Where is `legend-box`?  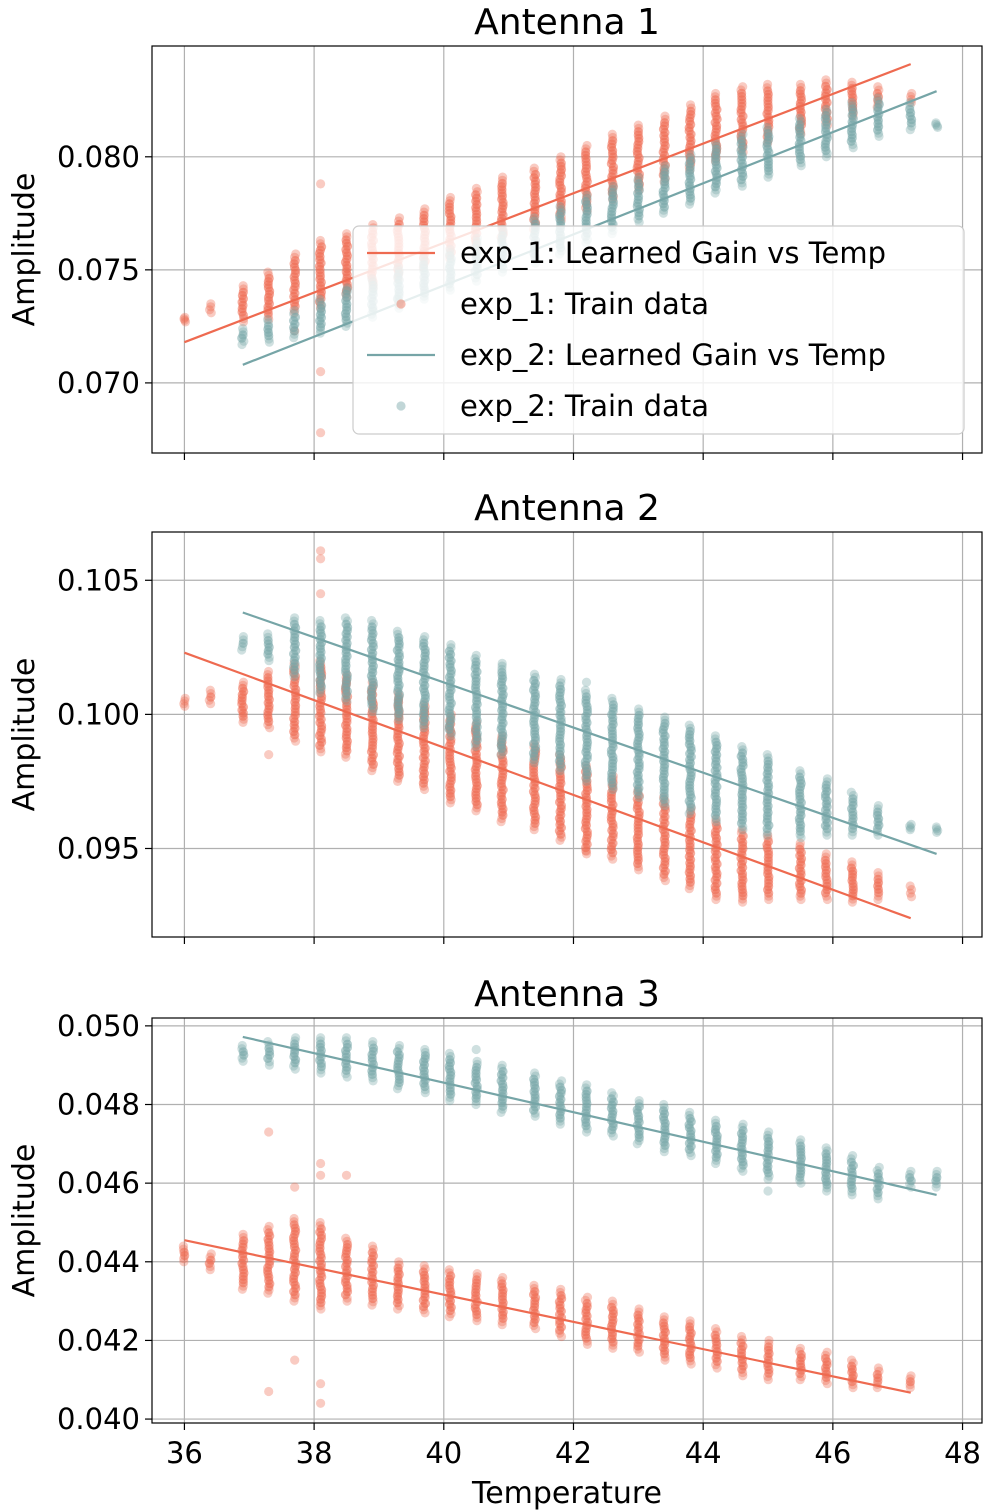
legend-box is located at coordinates (658, 330).